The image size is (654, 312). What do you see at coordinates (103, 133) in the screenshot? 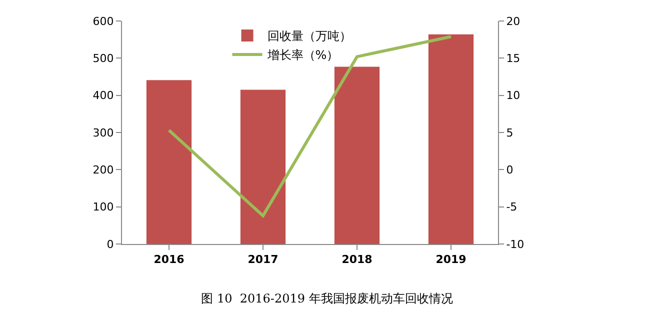
I see `y-tick-label: 300` at bounding box center [103, 133].